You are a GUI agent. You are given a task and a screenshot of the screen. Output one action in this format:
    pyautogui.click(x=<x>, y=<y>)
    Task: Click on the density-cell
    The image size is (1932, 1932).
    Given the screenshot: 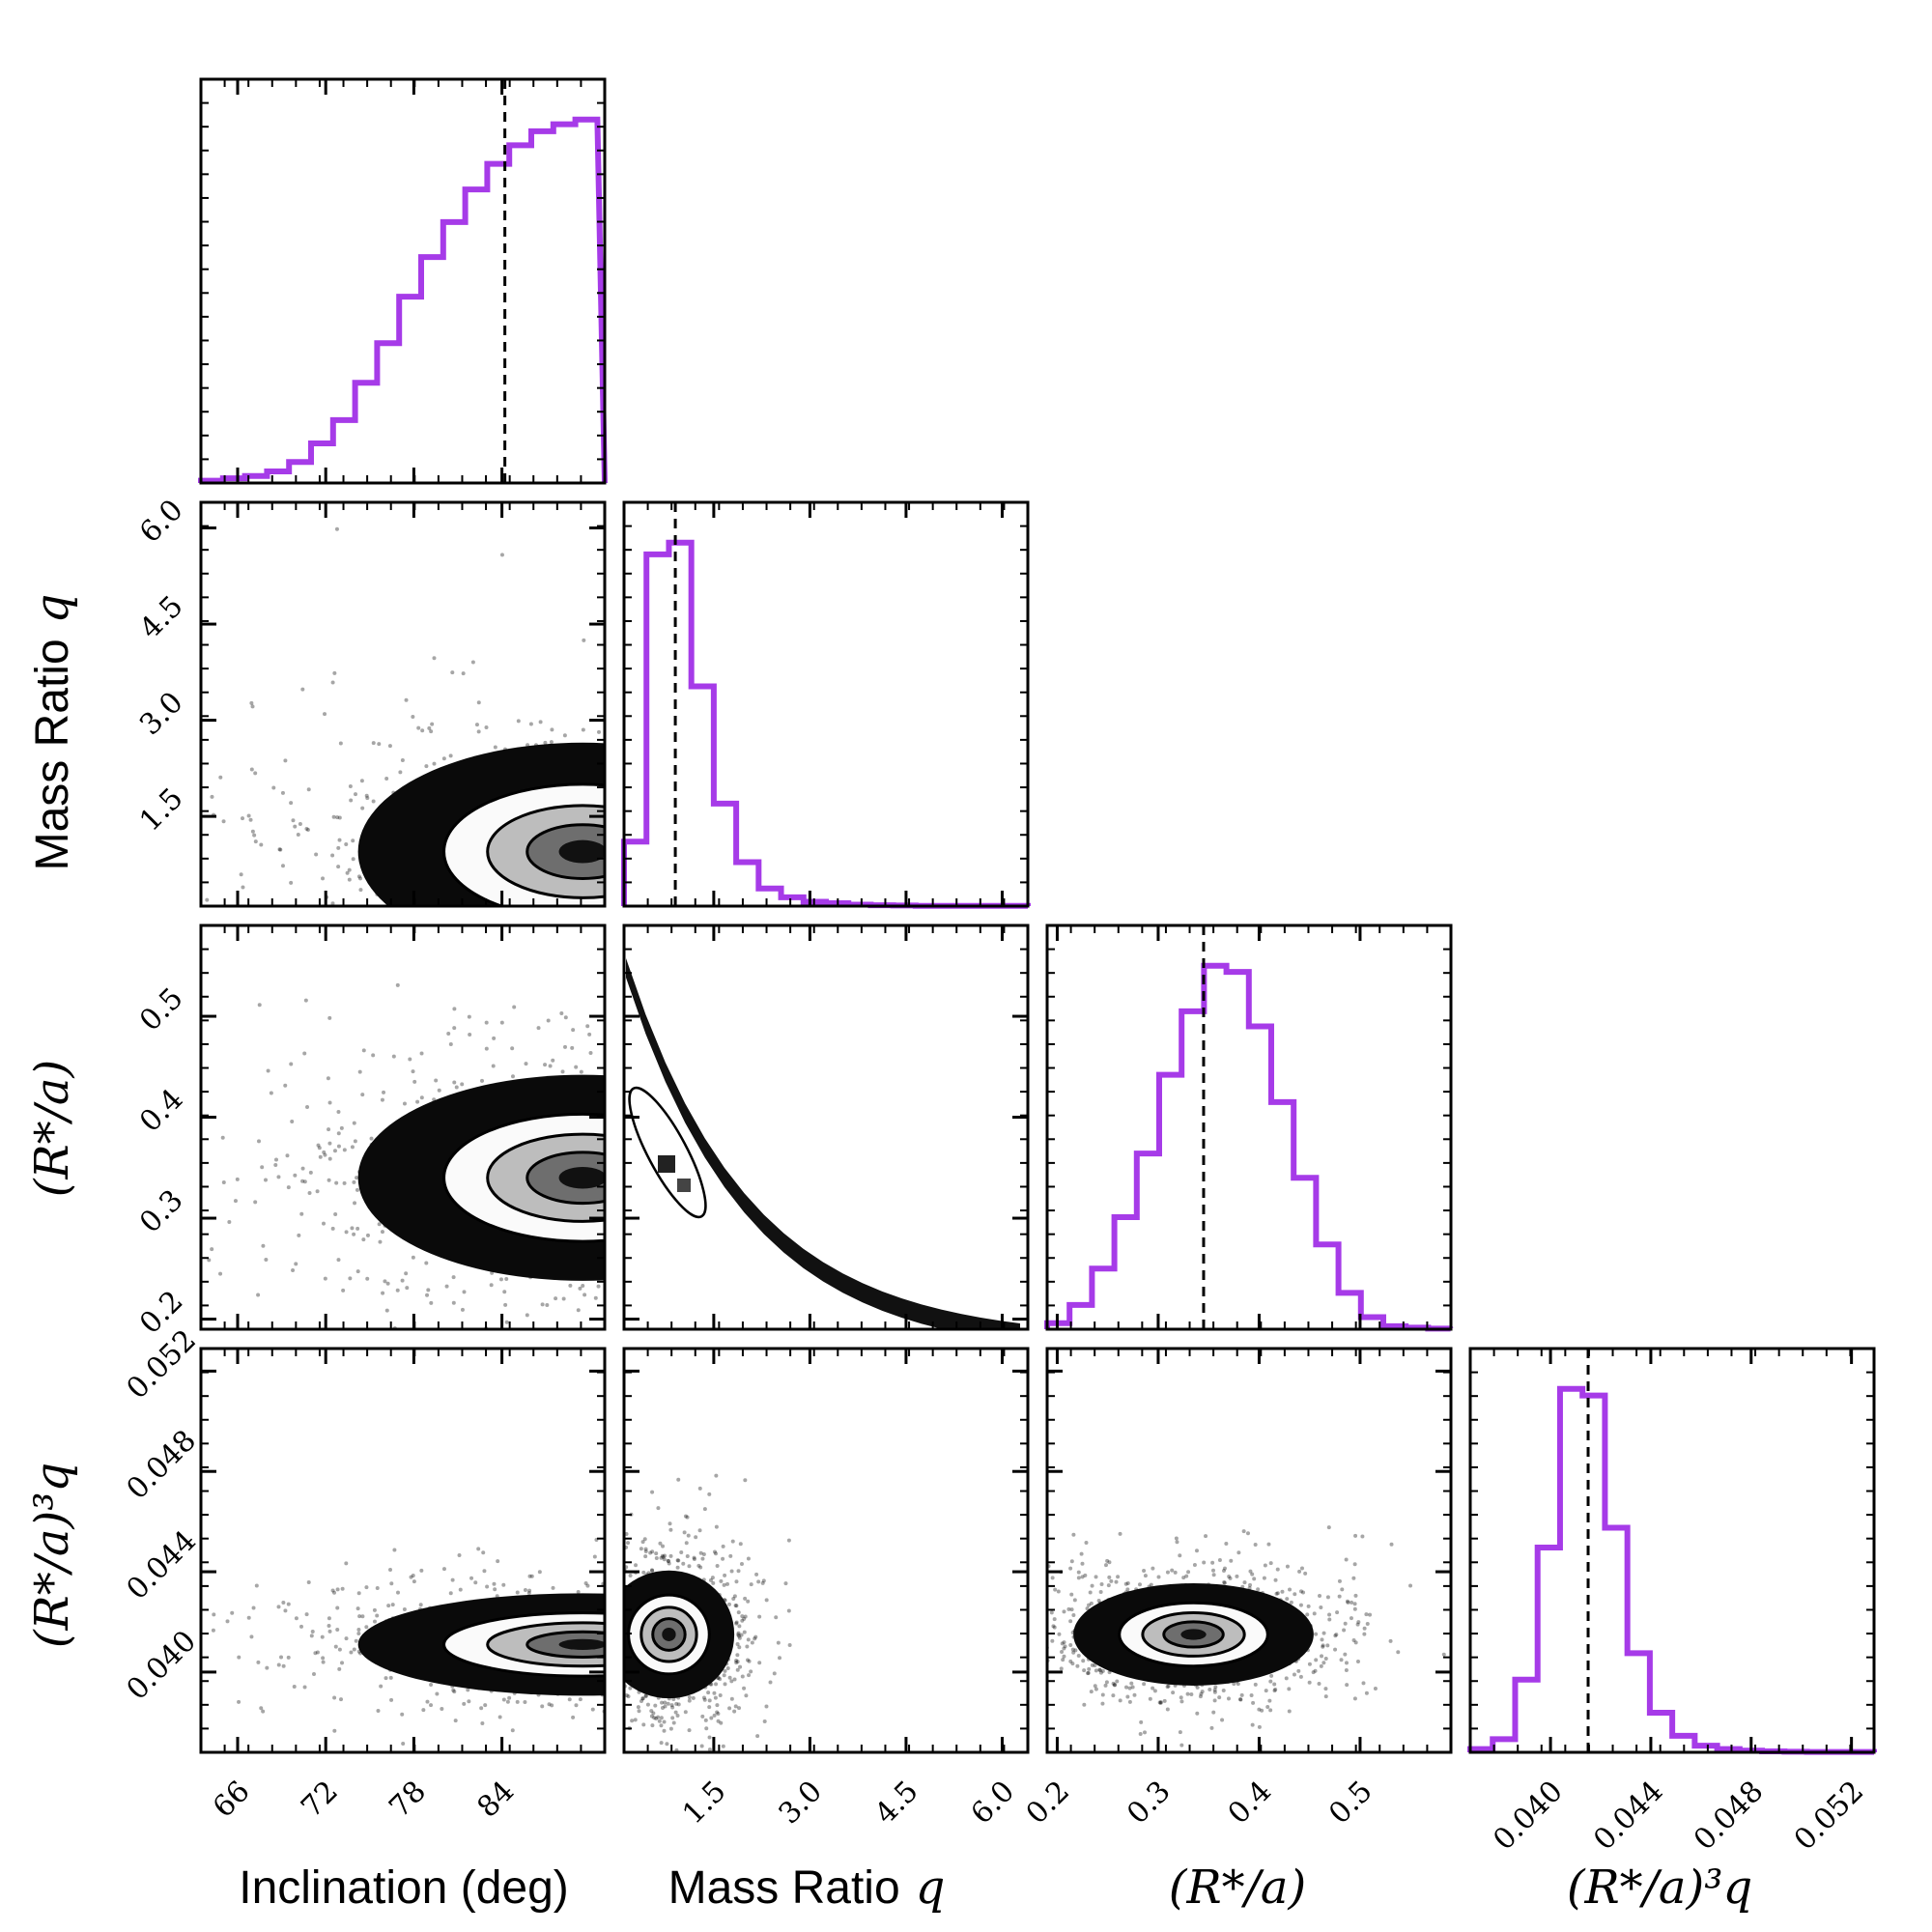 What is the action you would take?
    pyautogui.click(x=666, y=1164)
    